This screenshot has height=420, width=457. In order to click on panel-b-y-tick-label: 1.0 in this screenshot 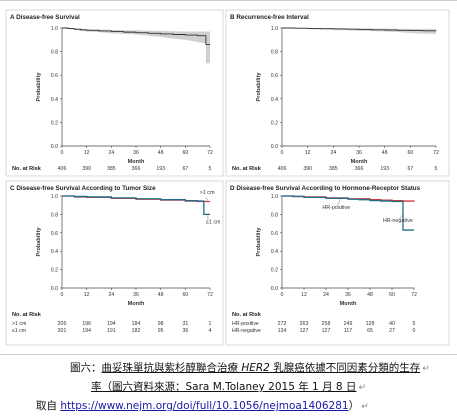, I will do `click(274, 29)`.